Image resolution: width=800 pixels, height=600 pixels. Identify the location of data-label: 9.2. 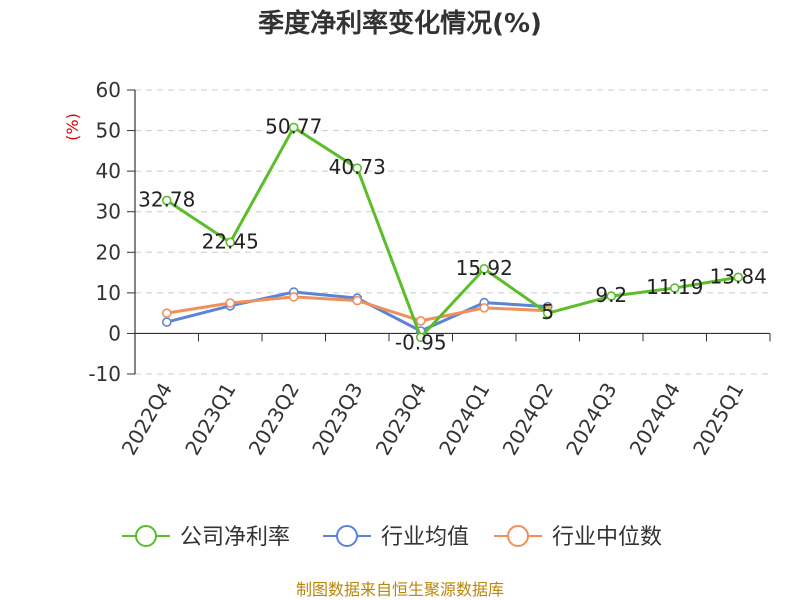
(611, 295).